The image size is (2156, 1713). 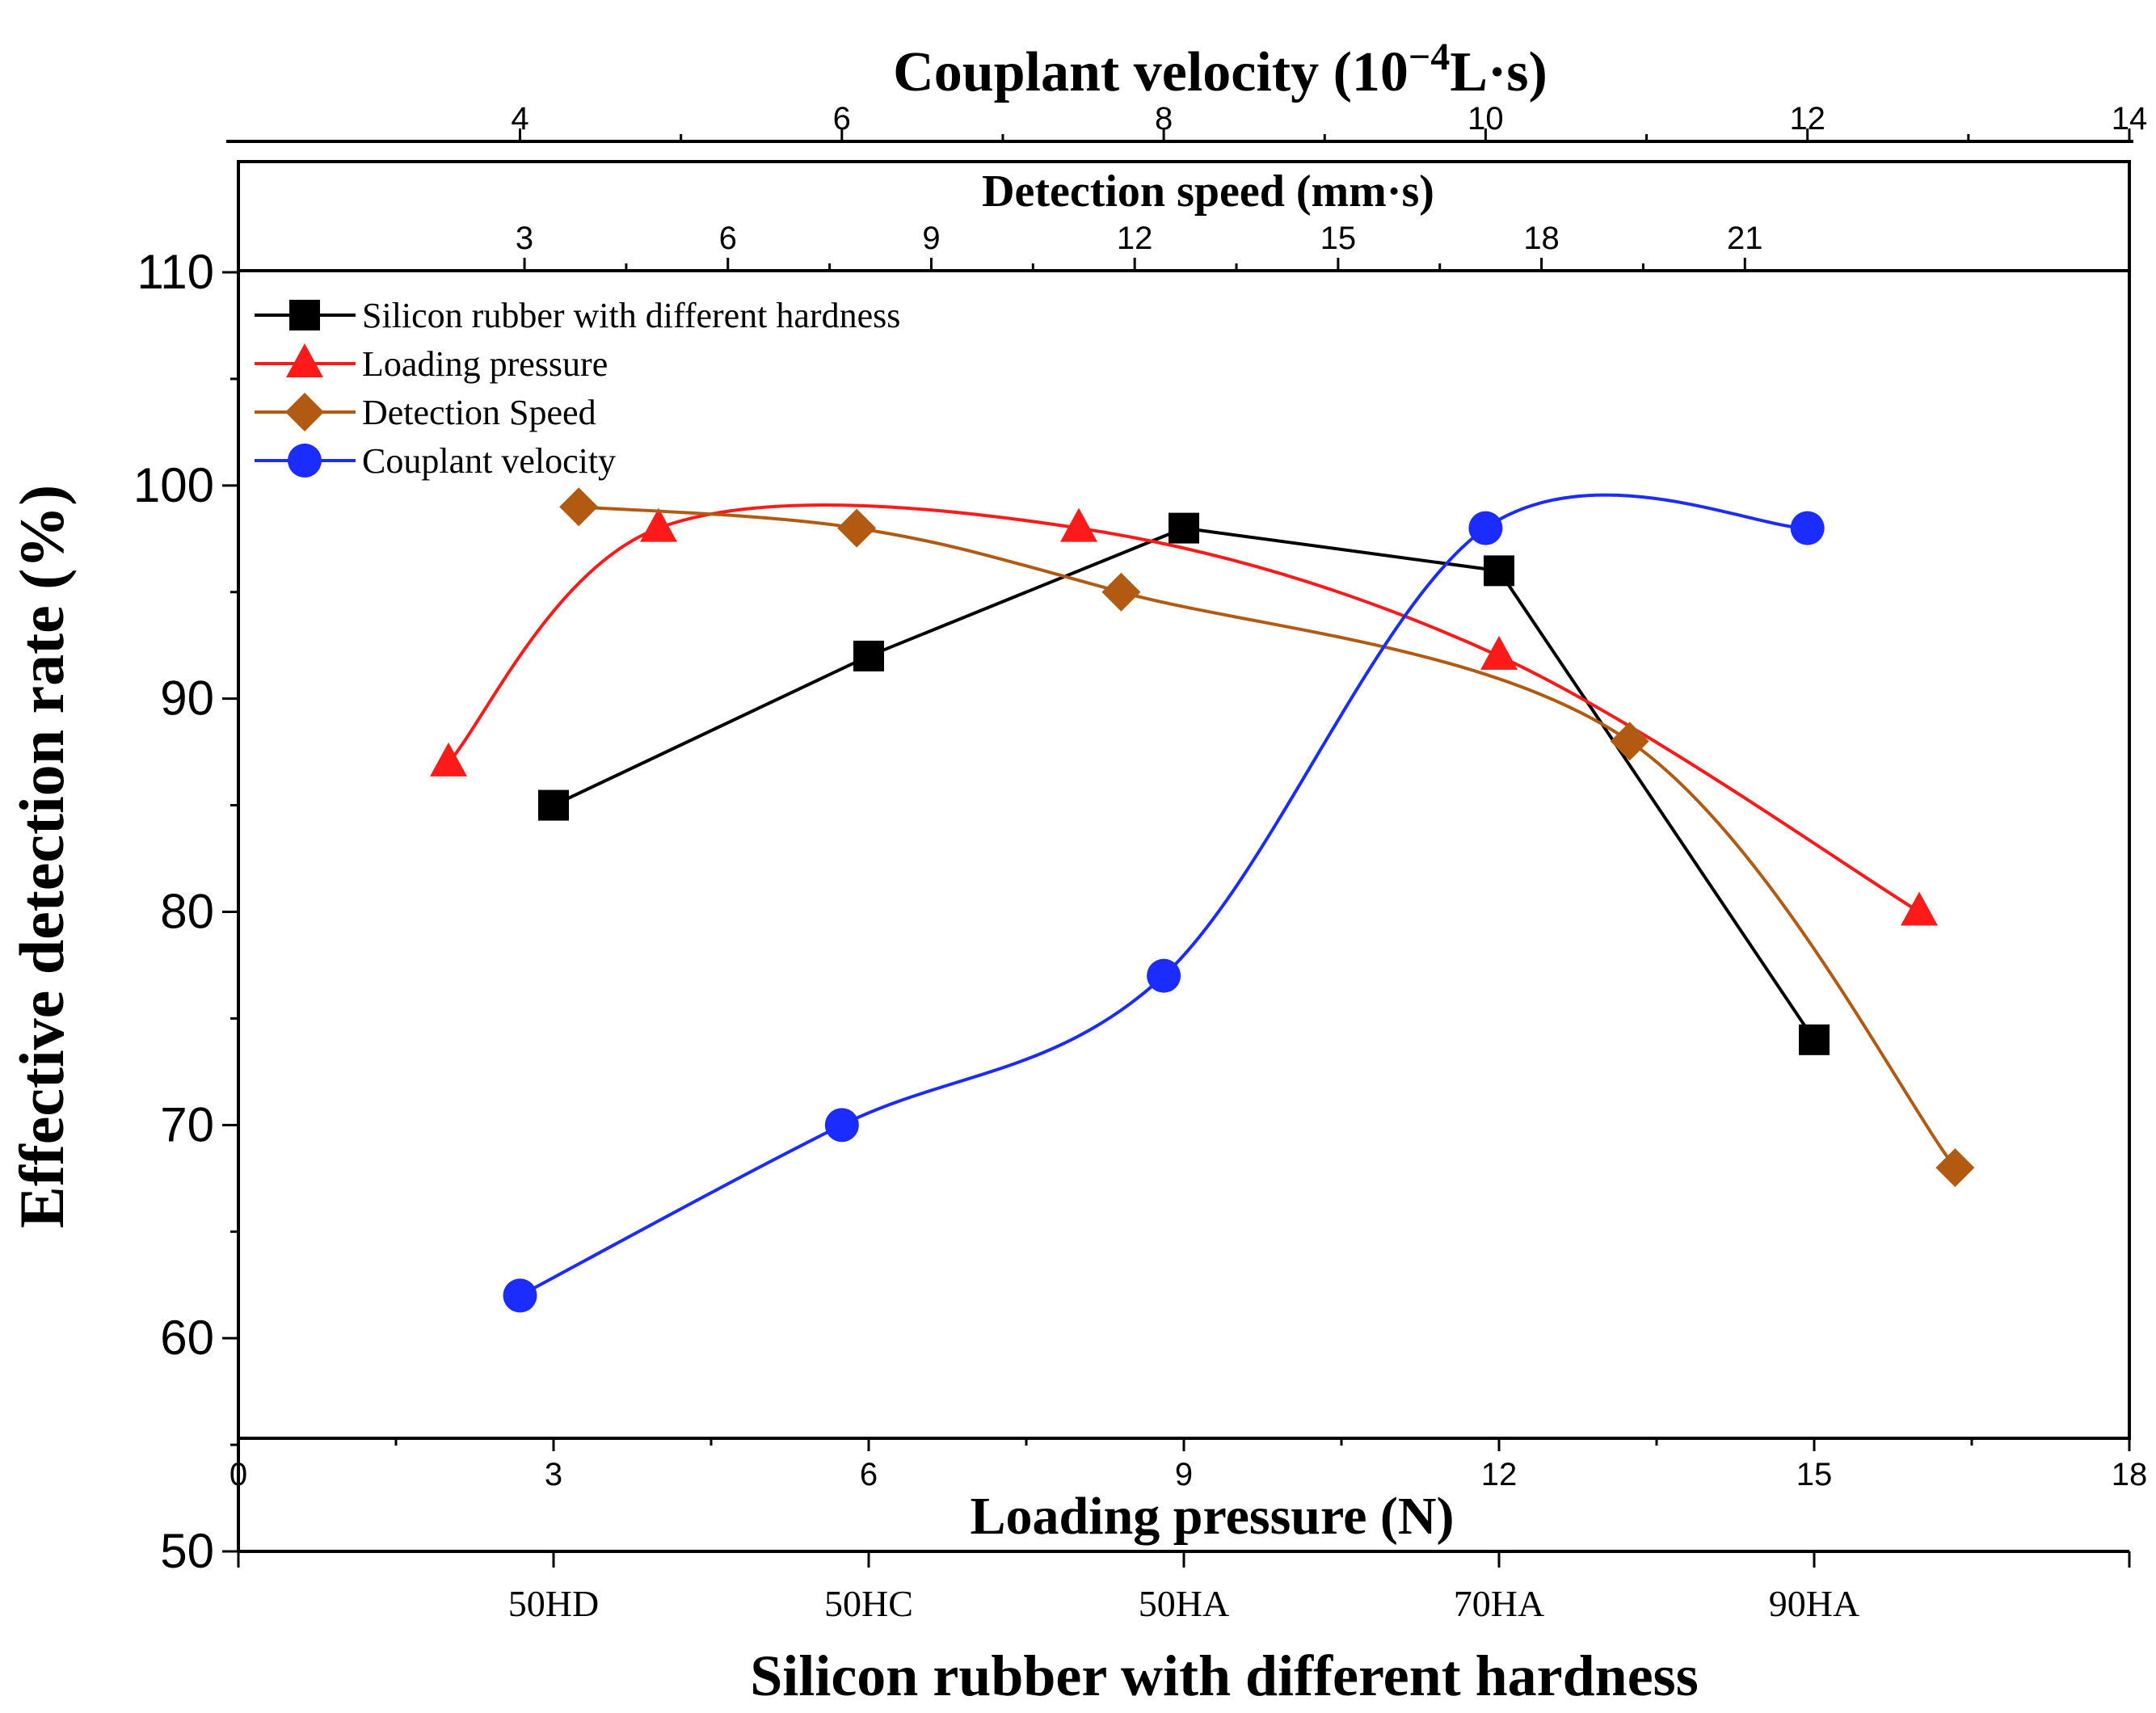 What do you see at coordinates (1486, 119) in the screenshot?
I see `top_couplant-tick-label: 10` at bounding box center [1486, 119].